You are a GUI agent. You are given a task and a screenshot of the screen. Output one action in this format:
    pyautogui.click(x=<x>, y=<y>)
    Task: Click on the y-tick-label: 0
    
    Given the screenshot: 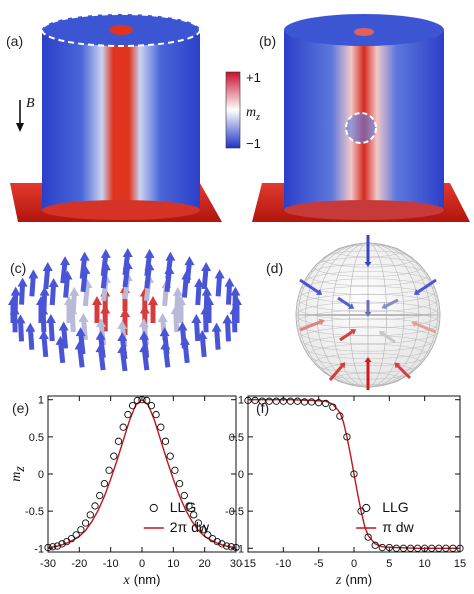 What is the action you would take?
    pyautogui.click(x=41, y=475)
    